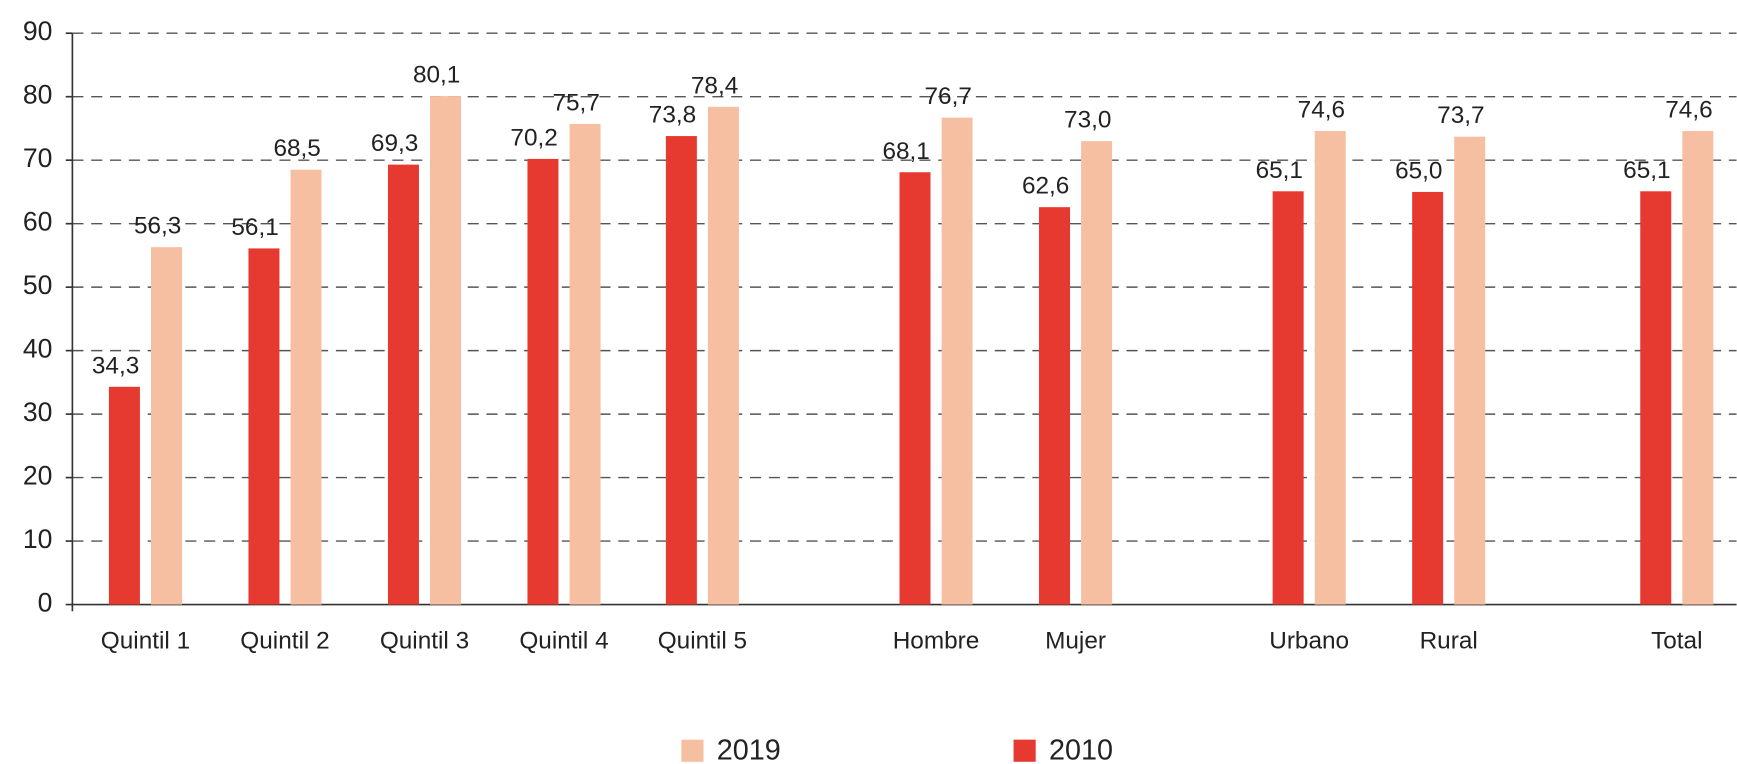 The width and height of the screenshot is (1737, 764). What do you see at coordinates (157, 226) in the screenshot?
I see `value-label: 56,3` at bounding box center [157, 226].